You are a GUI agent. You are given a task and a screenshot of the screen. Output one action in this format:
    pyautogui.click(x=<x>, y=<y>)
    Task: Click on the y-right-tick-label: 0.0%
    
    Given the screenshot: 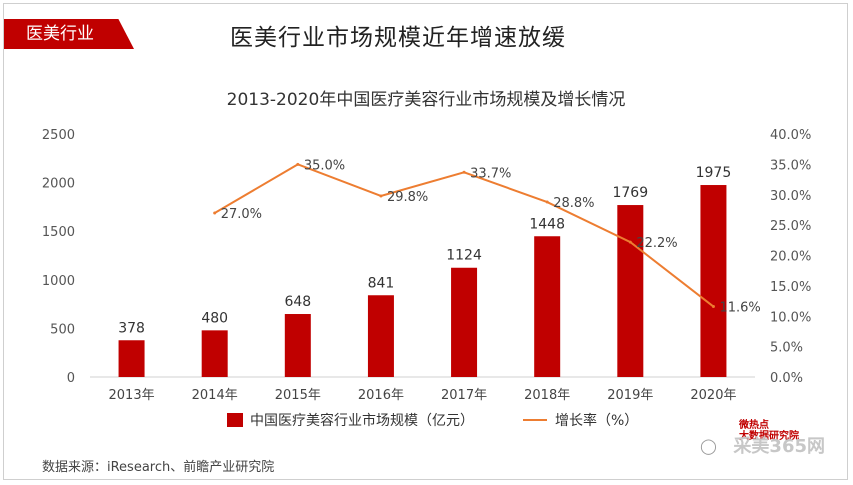 What is the action you would take?
    pyautogui.click(x=786, y=378)
    